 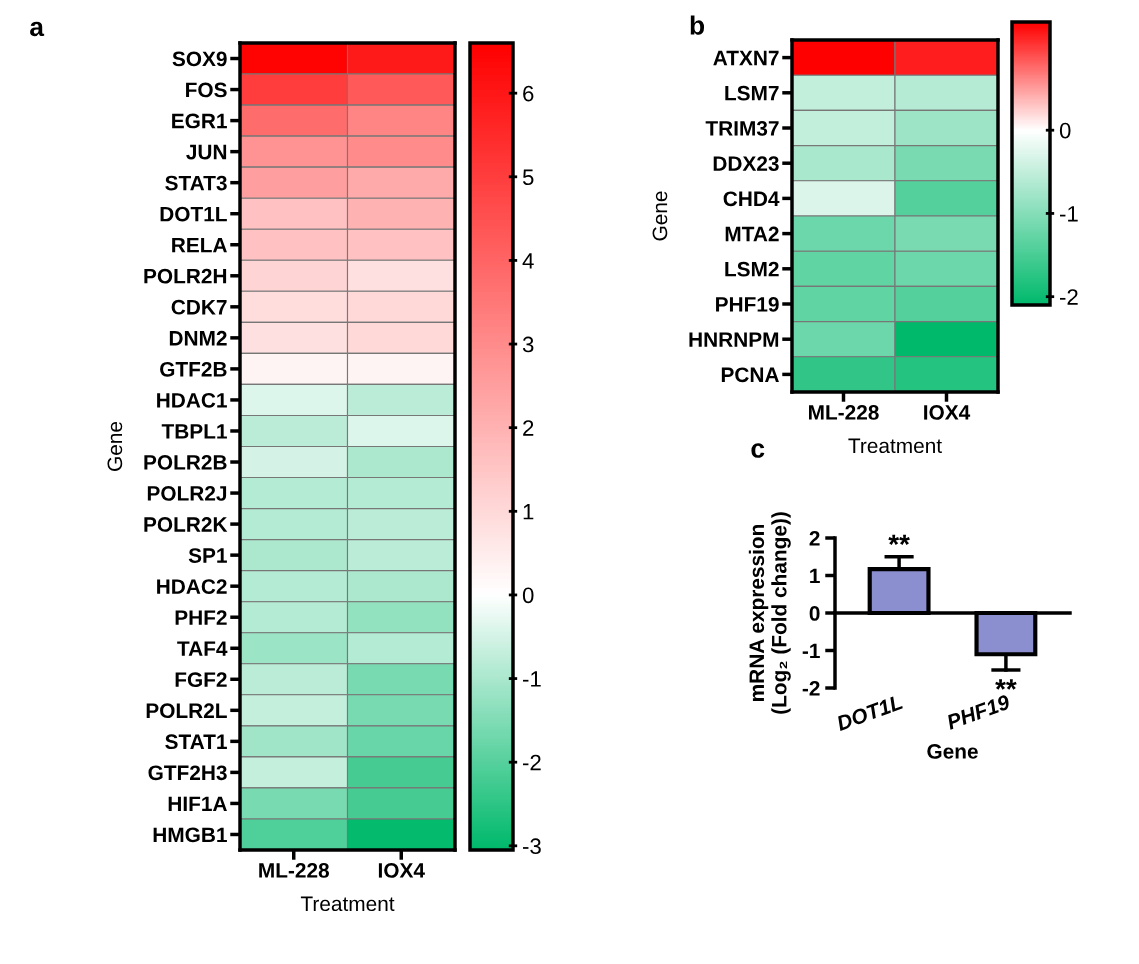 I want to click on color-bar-label: 2, so click(x=528, y=428).